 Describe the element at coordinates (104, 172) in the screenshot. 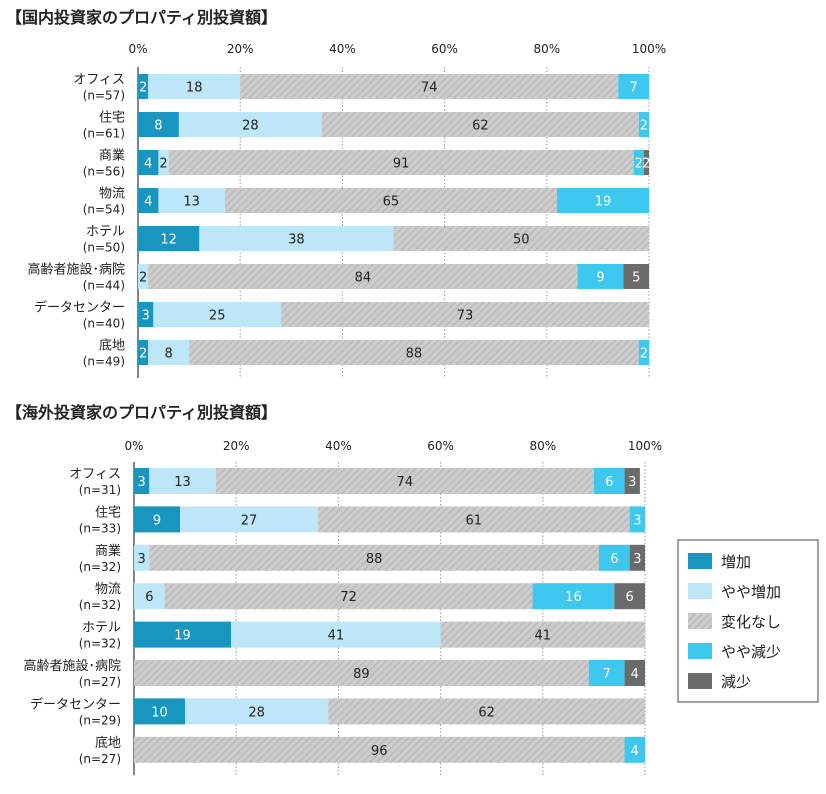

I see `sample-size-label: (n=56)` at that location.